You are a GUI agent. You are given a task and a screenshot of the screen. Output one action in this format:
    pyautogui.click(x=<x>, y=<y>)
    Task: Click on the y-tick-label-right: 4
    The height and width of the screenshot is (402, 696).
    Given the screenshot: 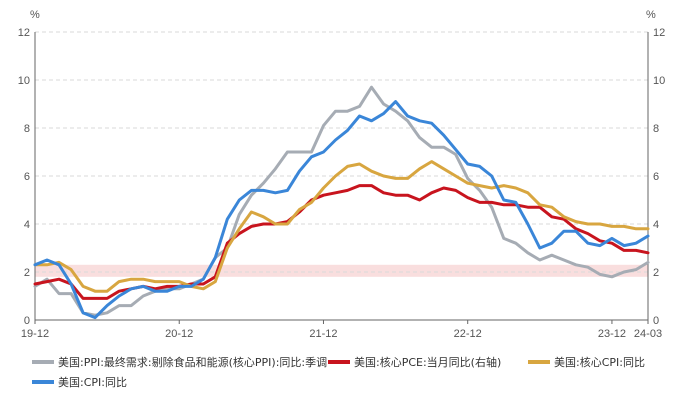 What is the action you would take?
    pyautogui.click(x=656, y=225)
    